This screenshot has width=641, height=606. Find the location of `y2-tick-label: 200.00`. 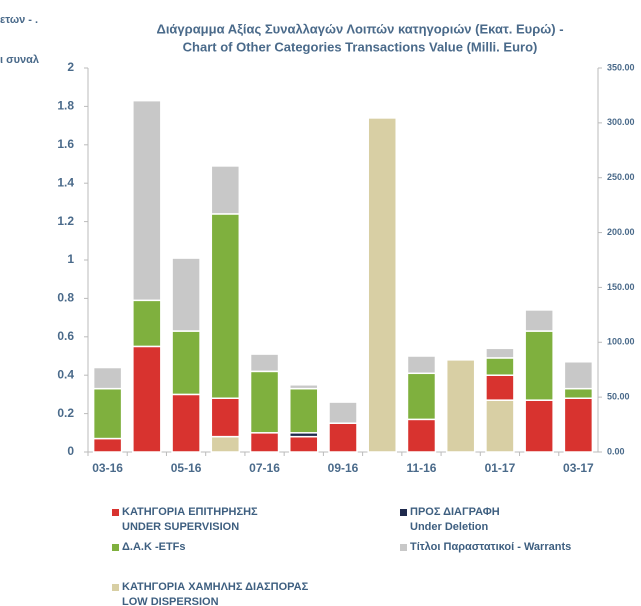

y2-tick-label: 200.00 is located at coordinates (621, 232).